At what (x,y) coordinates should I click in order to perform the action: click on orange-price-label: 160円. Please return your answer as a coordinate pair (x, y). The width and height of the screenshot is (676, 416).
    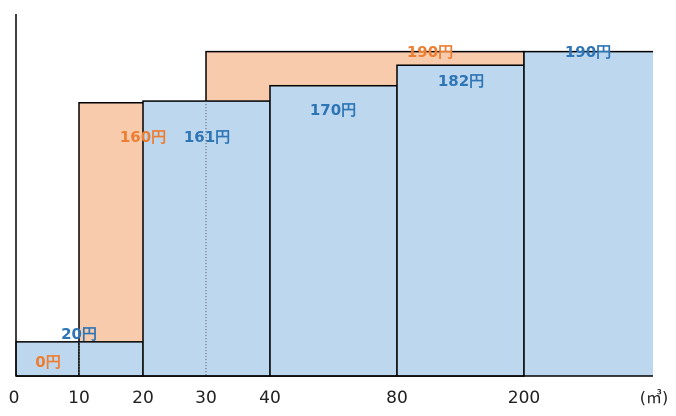
    Looking at the image, I should click on (143, 137).